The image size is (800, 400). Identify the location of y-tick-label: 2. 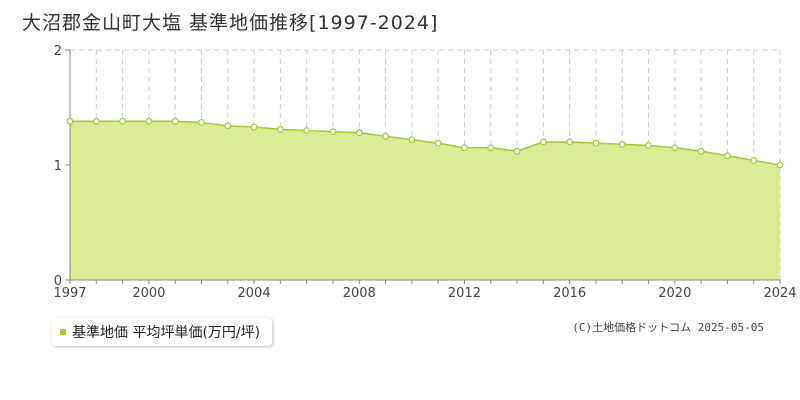
(58, 51).